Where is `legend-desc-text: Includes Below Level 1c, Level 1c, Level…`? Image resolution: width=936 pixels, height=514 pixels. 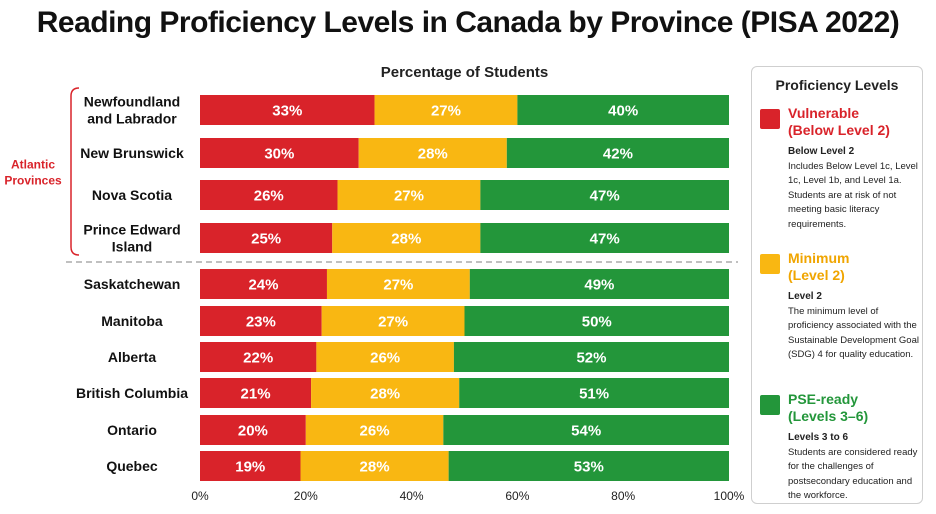
legend-desc-text: Includes Below Level 1c, Level 1c, Level… is located at coordinates (853, 195).